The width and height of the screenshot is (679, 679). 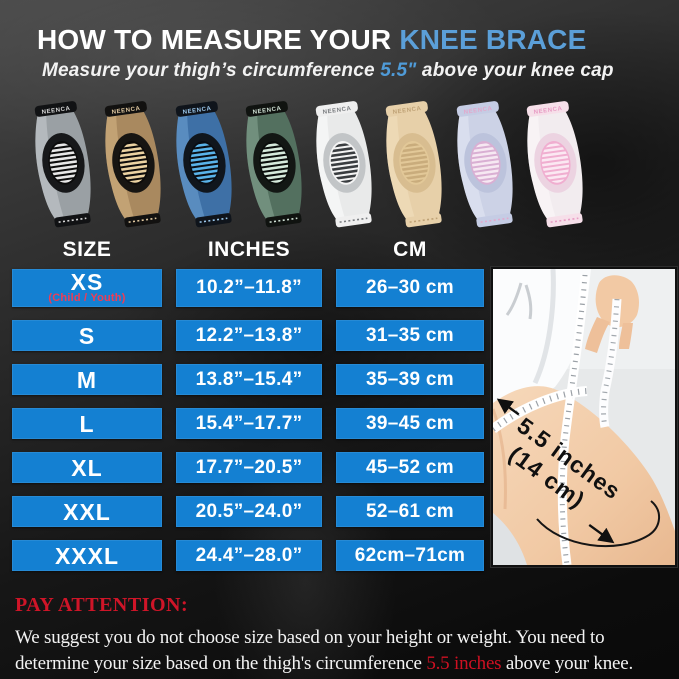 What do you see at coordinates (274, 167) in the screenshot?
I see `knee-brace-green: NEENCA` at bounding box center [274, 167].